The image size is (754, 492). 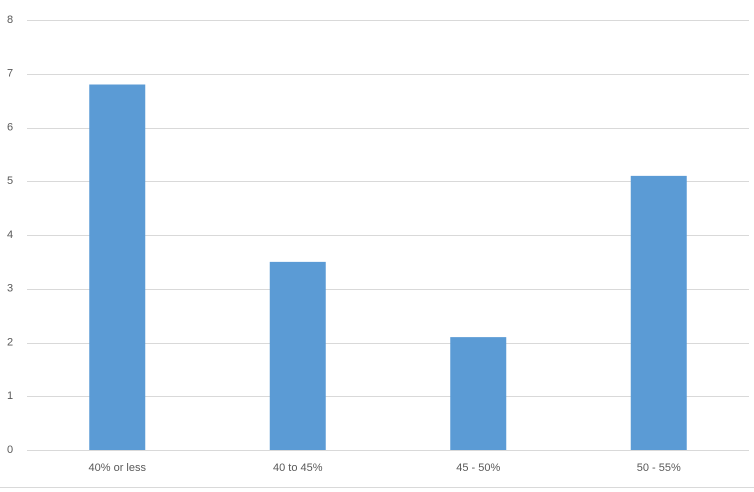 I want to click on y-tick-label: 7, so click(x=10, y=74).